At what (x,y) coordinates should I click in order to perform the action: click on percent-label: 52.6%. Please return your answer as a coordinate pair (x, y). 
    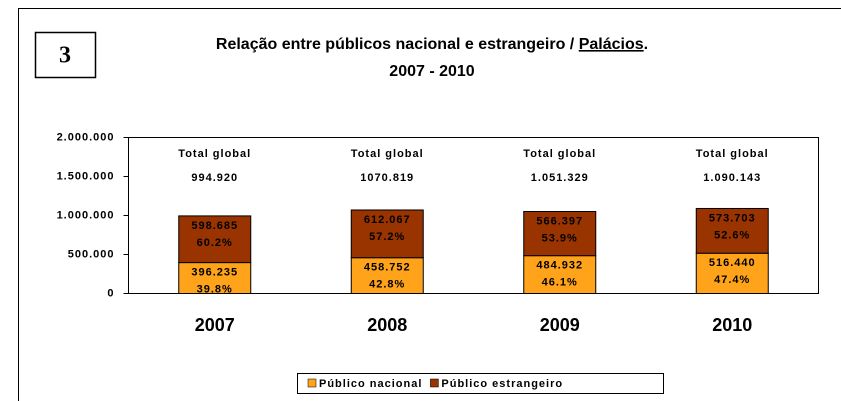
    Looking at the image, I should click on (732, 235).